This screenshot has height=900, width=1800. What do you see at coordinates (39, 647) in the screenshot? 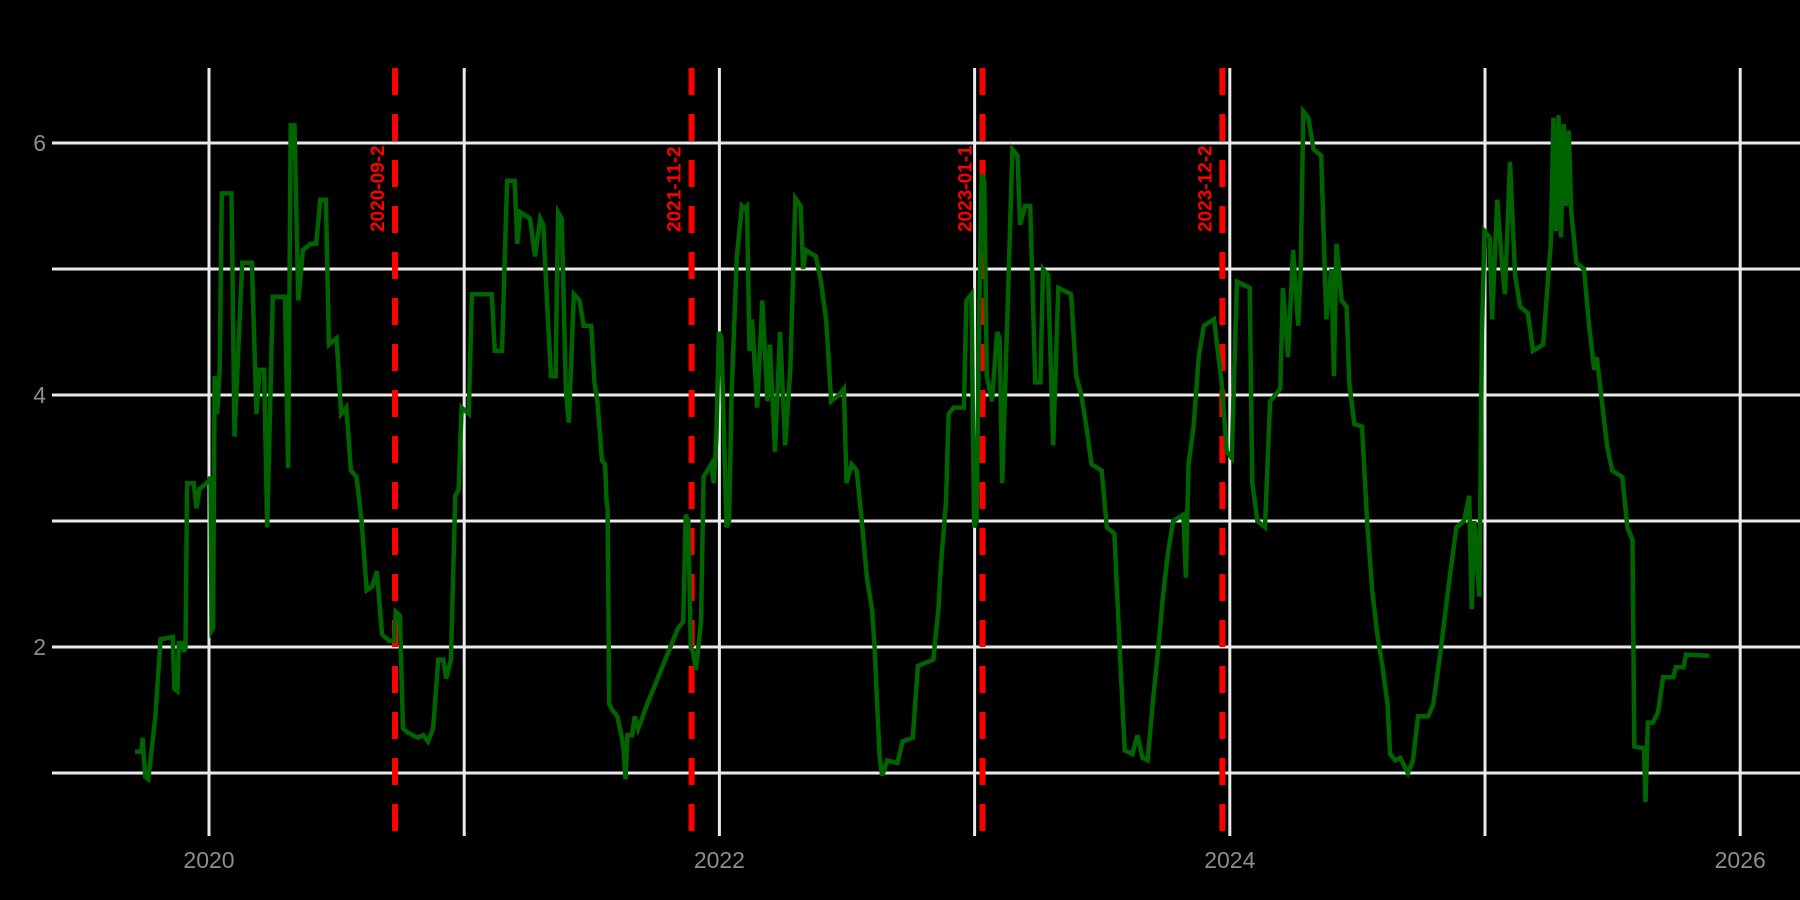
I see `y-axis-tick-label: 2` at bounding box center [39, 647].